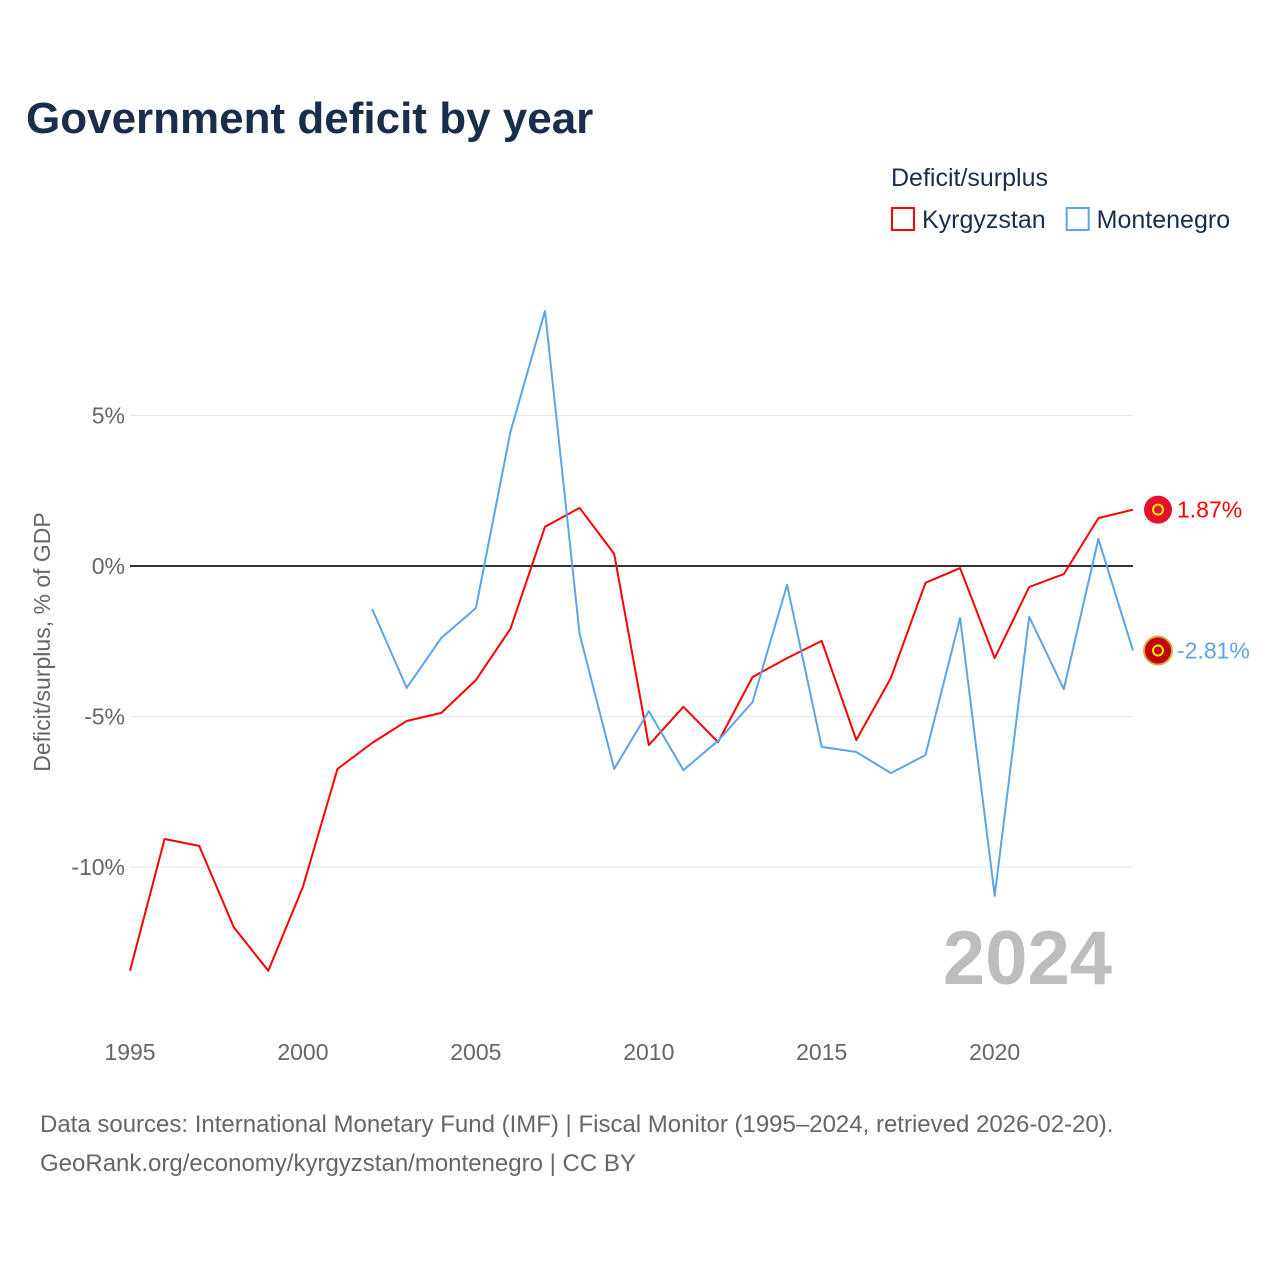  I want to click on x-axis: 1995 2000 2005 2010 2015 2020, so click(562, 1052).